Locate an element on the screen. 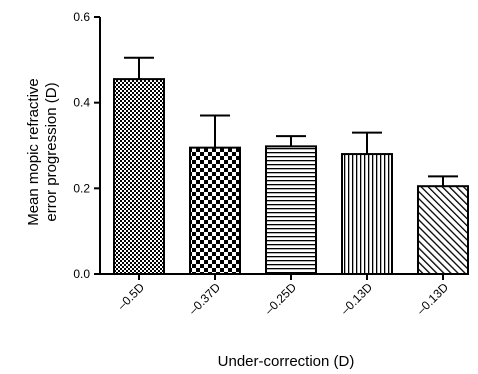 The height and width of the screenshot is (374, 478). y-tick-label: 0.0 is located at coordinates (81, 274).